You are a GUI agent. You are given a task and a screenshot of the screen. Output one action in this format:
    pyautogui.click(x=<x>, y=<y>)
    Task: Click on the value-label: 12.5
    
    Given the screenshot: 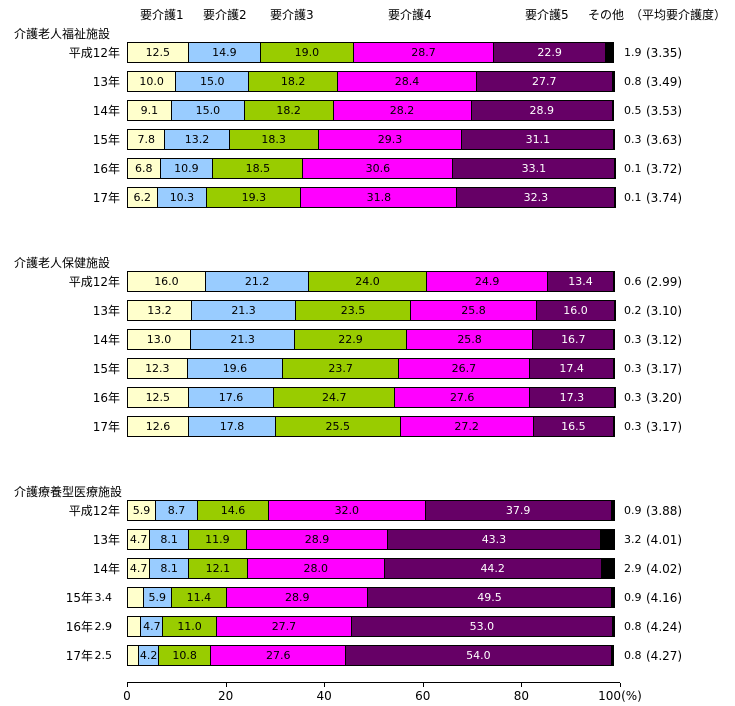 What is the action you would take?
    pyautogui.click(x=158, y=52)
    